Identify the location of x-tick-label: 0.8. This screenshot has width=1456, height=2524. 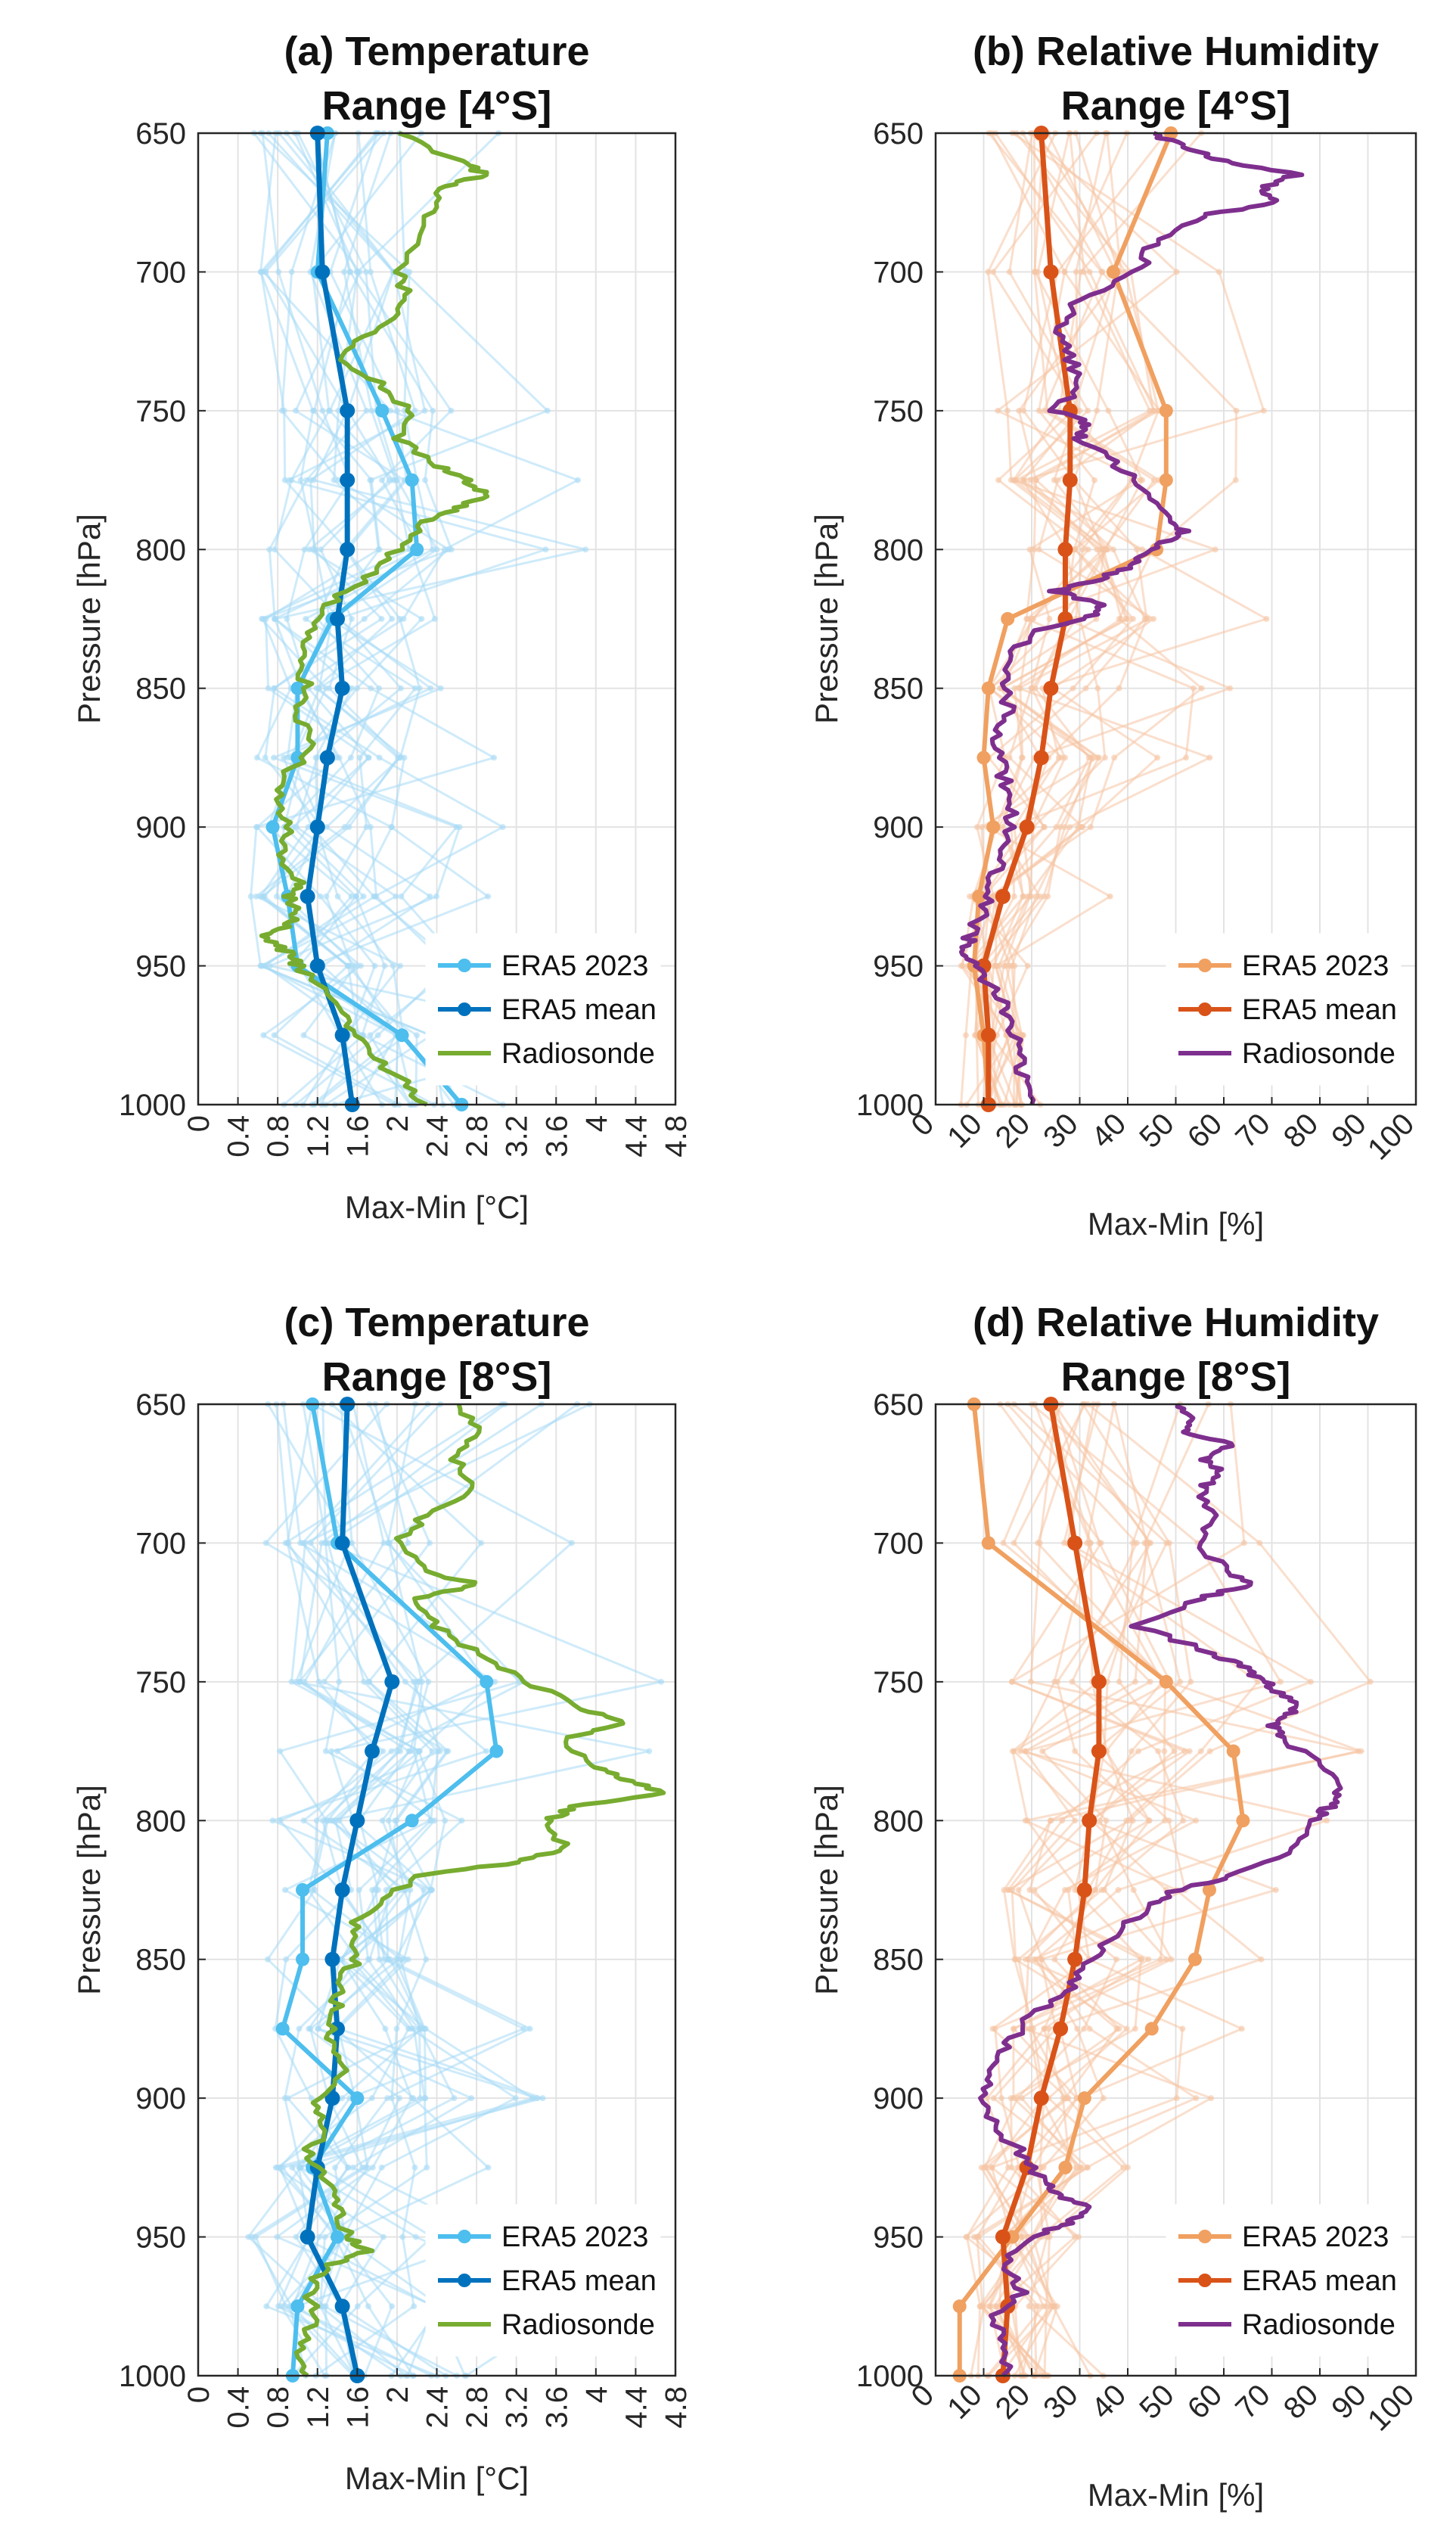
(278, 2407).